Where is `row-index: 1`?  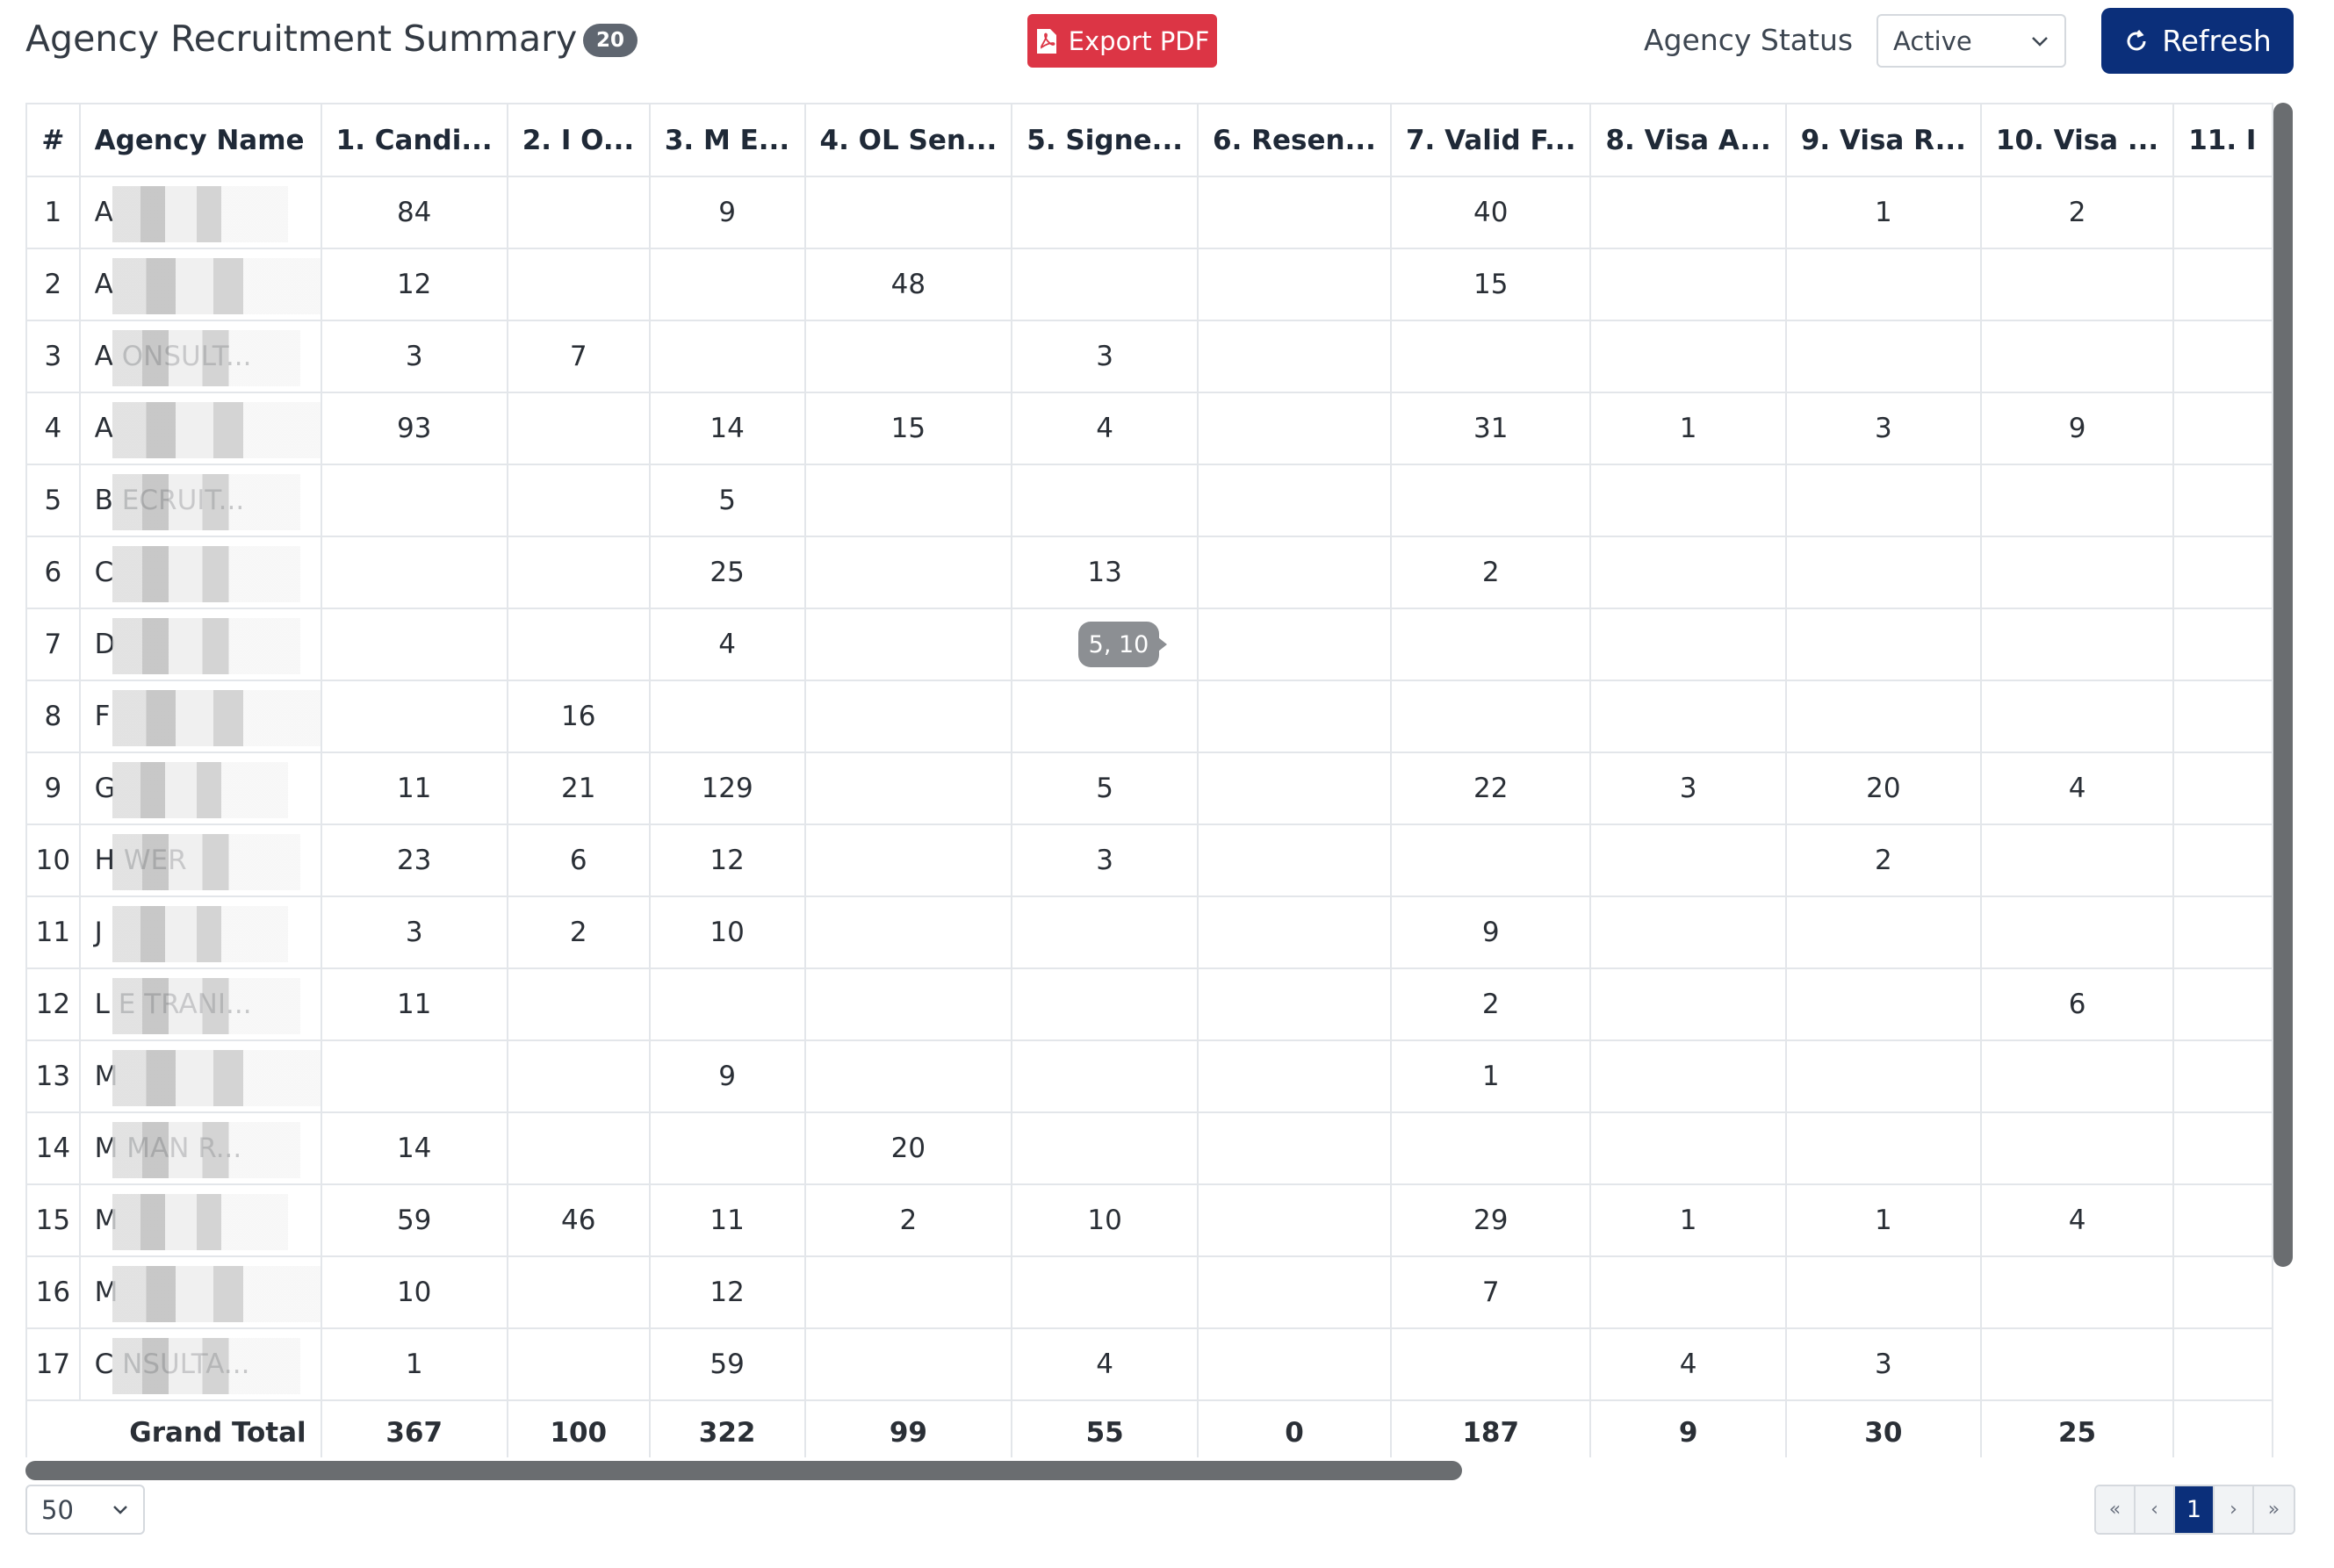 row-index: 1 is located at coordinates (54, 212).